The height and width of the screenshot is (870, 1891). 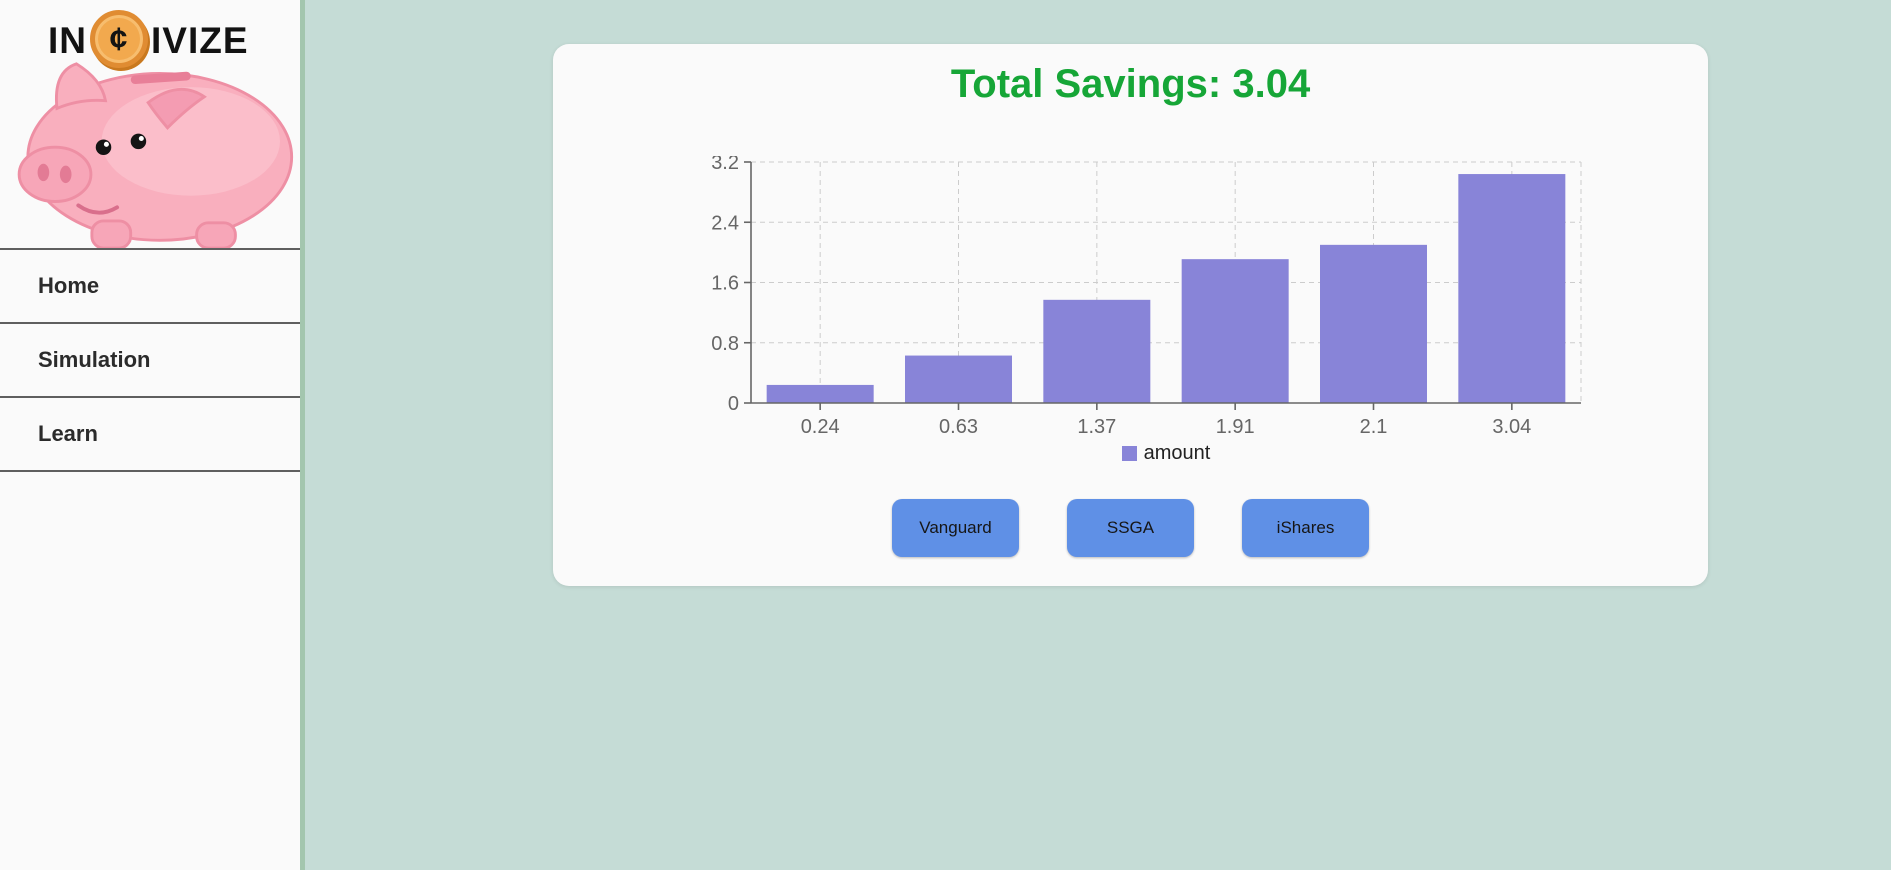 What do you see at coordinates (725, 165) in the screenshot?
I see `y-axis-tick-label: 3.2` at bounding box center [725, 165].